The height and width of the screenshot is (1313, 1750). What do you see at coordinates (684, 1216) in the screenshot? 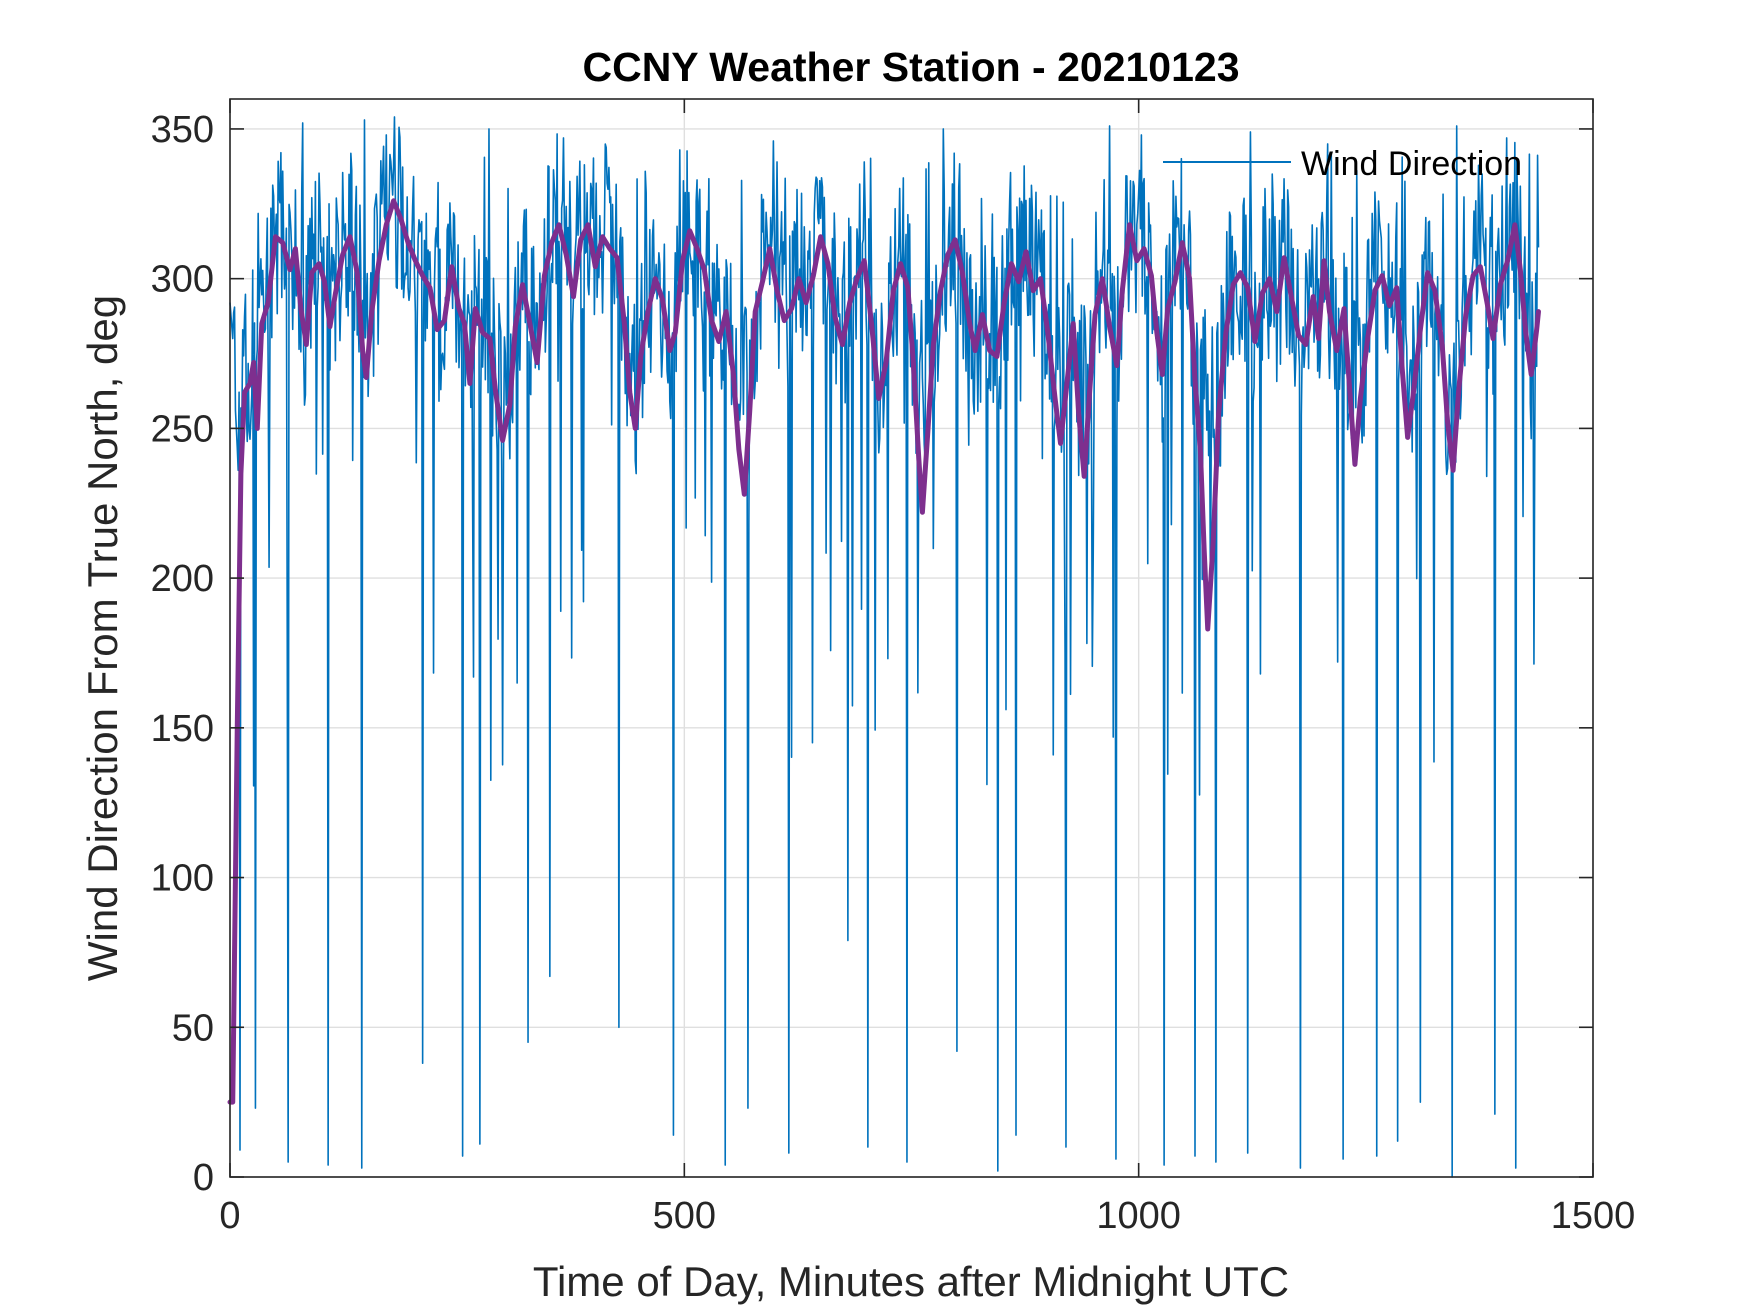
I see `x-tick-label: 500` at bounding box center [684, 1216].